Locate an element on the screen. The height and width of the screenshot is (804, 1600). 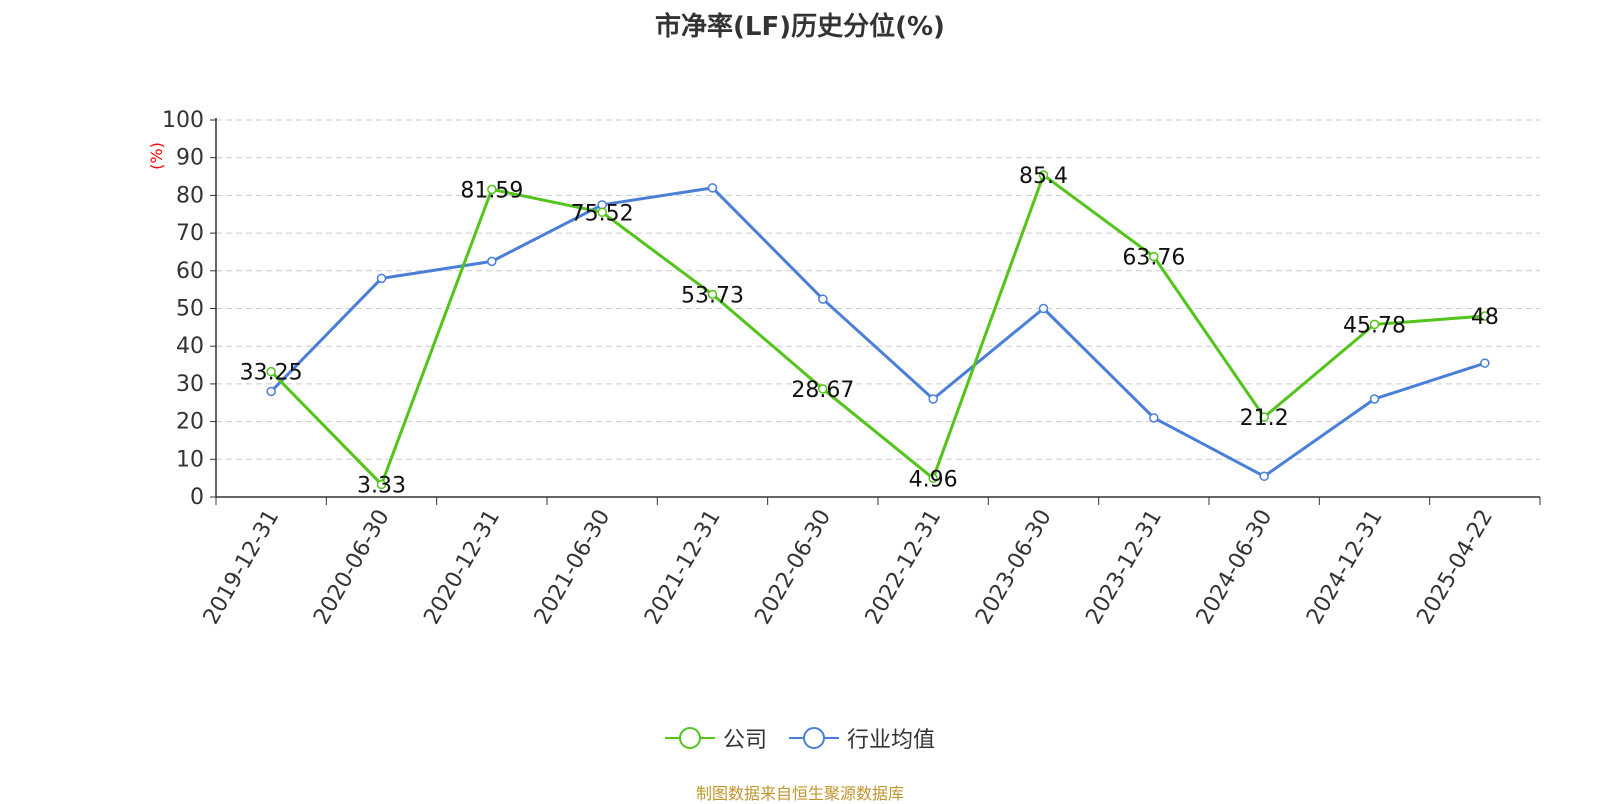
data-label-company: 53.73 is located at coordinates (712, 295).